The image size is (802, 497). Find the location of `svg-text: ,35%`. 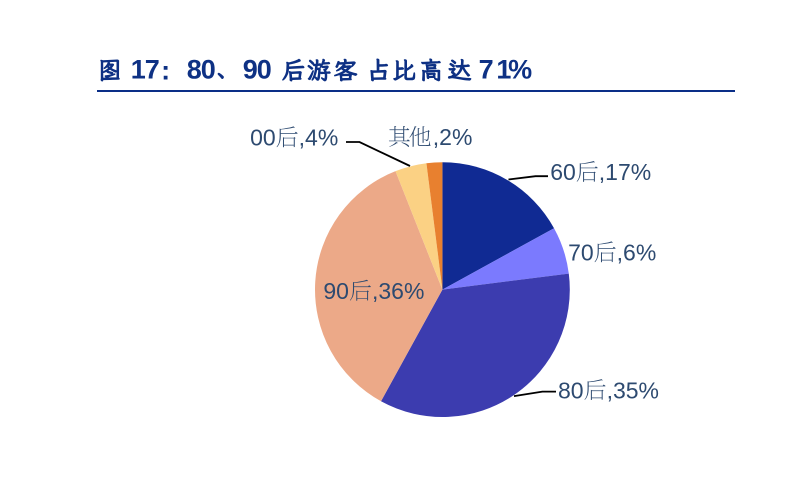

svg-text: ,35% is located at coordinates (633, 390).